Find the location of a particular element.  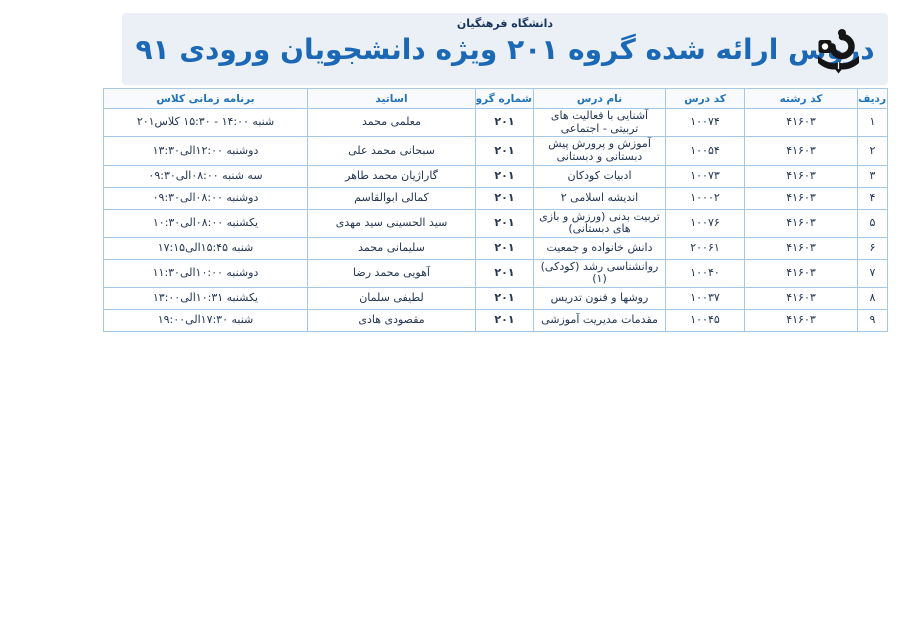

course-code-cell: ۱۰۰۵۴ is located at coordinates (705, 151).